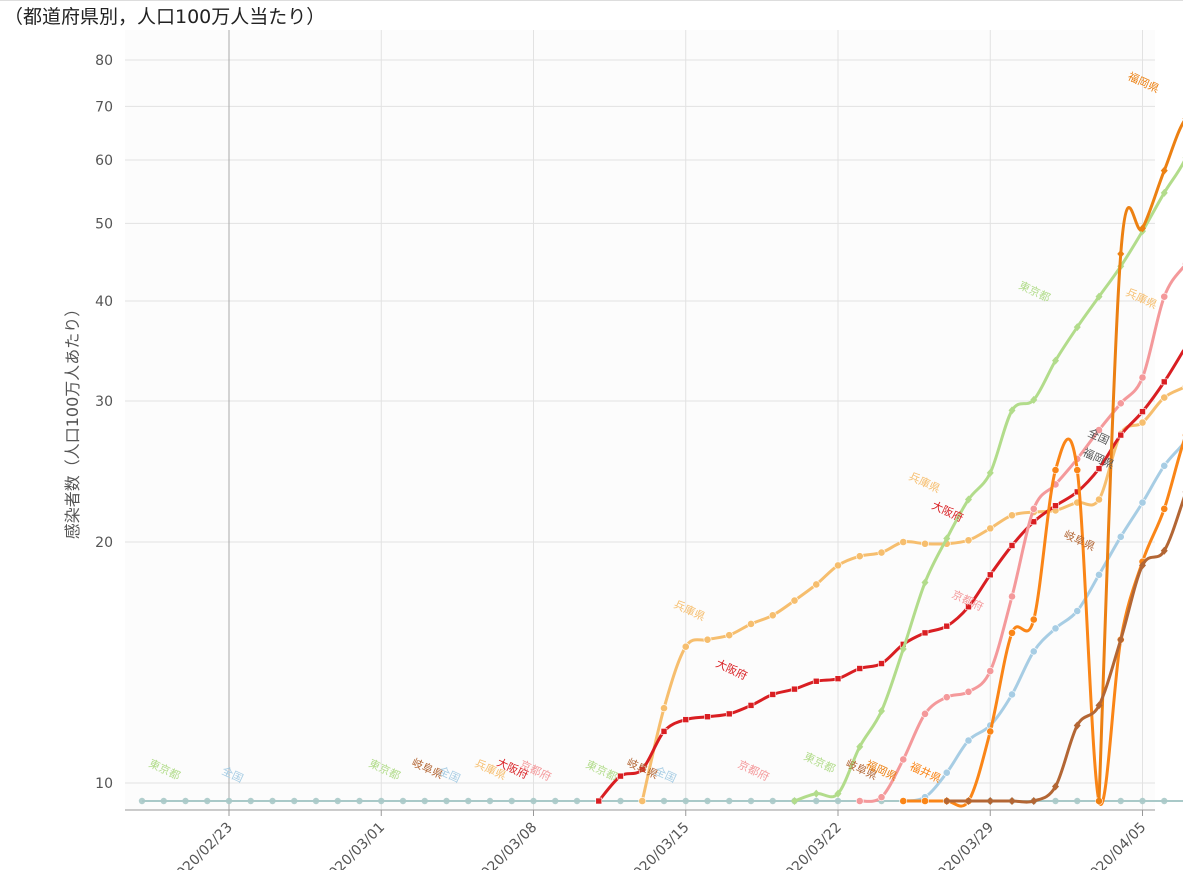 The height and width of the screenshot is (870, 1183). I want to click on y-tick-label: 50, so click(104, 224).